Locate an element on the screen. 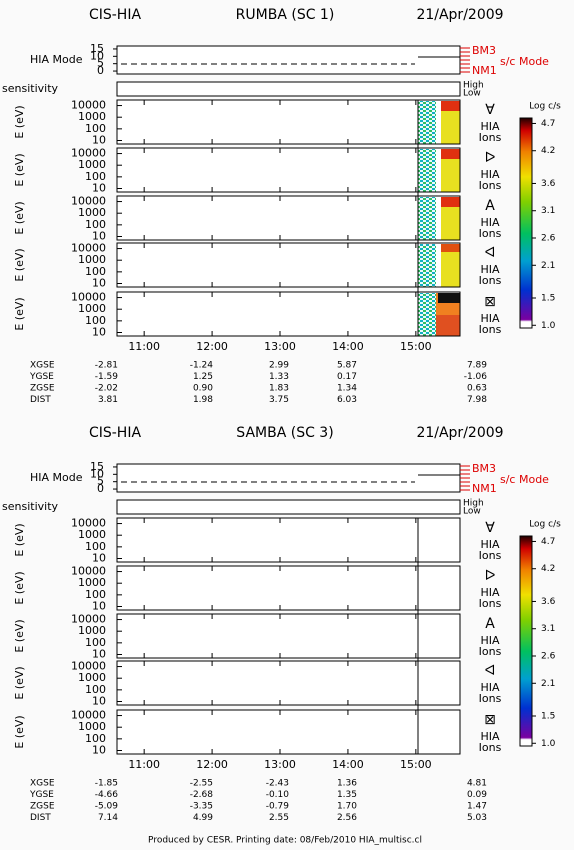 The image size is (574, 850). panel-symbol: ∀ is located at coordinates (490, 528).